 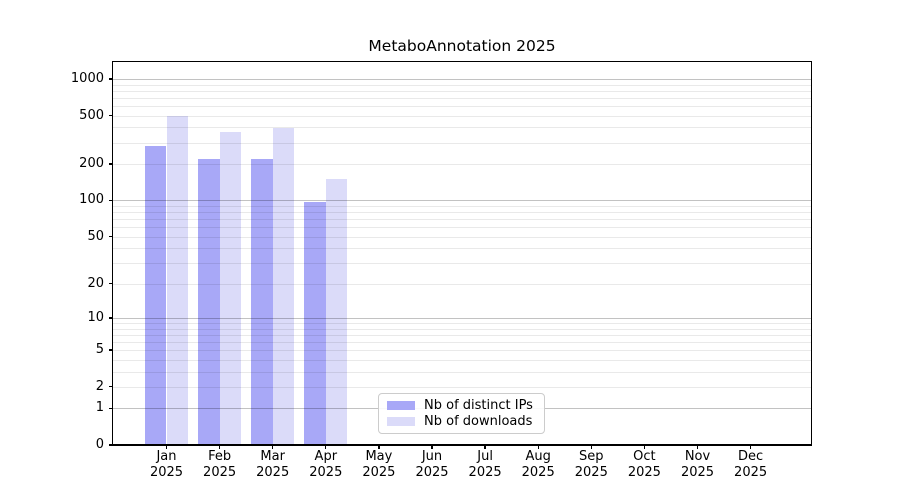 I want to click on y-tick-label: 1000, so click(x=87, y=78).